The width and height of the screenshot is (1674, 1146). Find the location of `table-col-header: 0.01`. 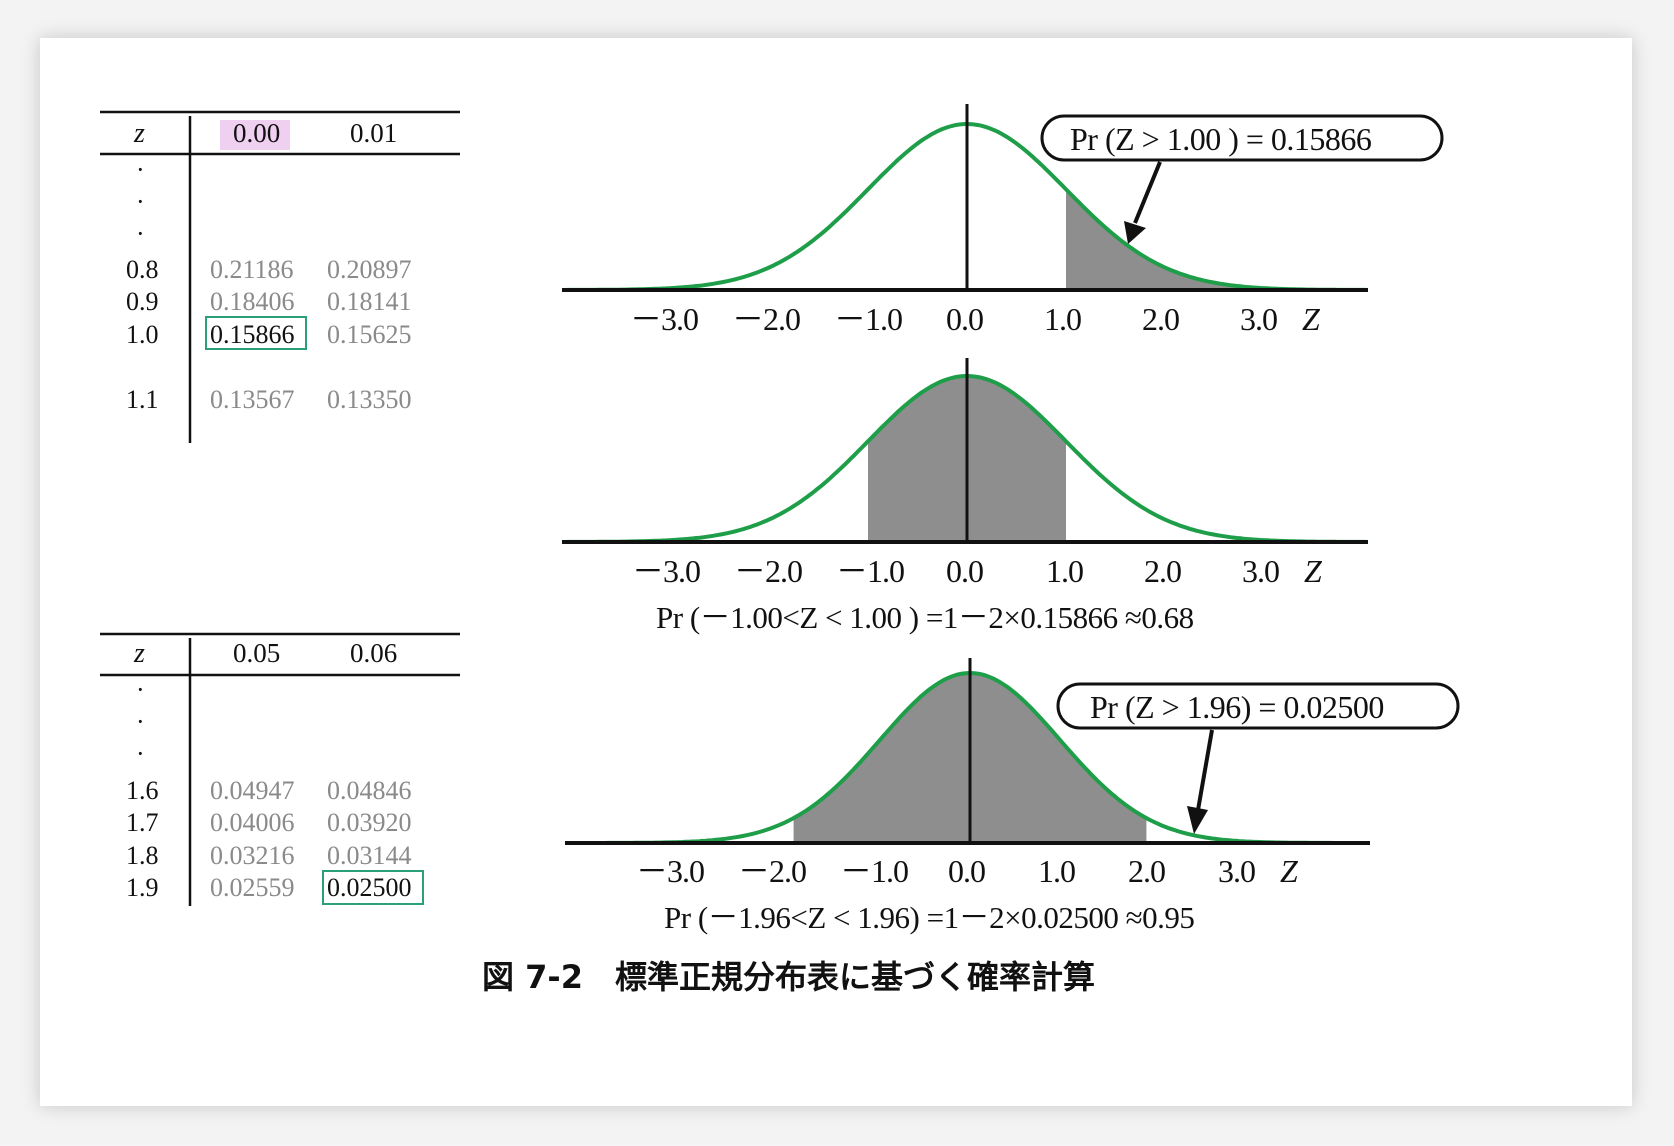

table-col-header: 0.01 is located at coordinates (373, 133).